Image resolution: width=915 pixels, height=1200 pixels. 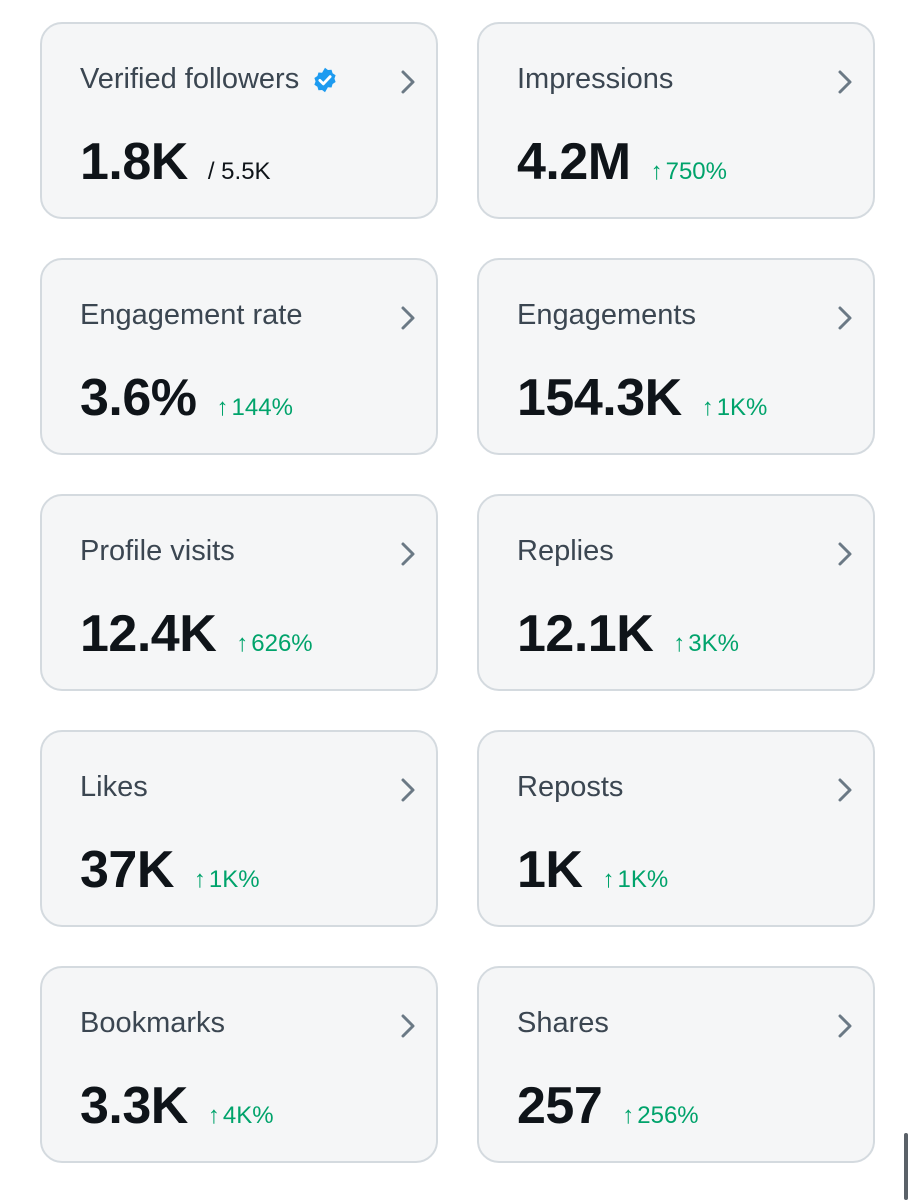 I want to click on metric-value: 4.2M, so click(x=574, y=162).